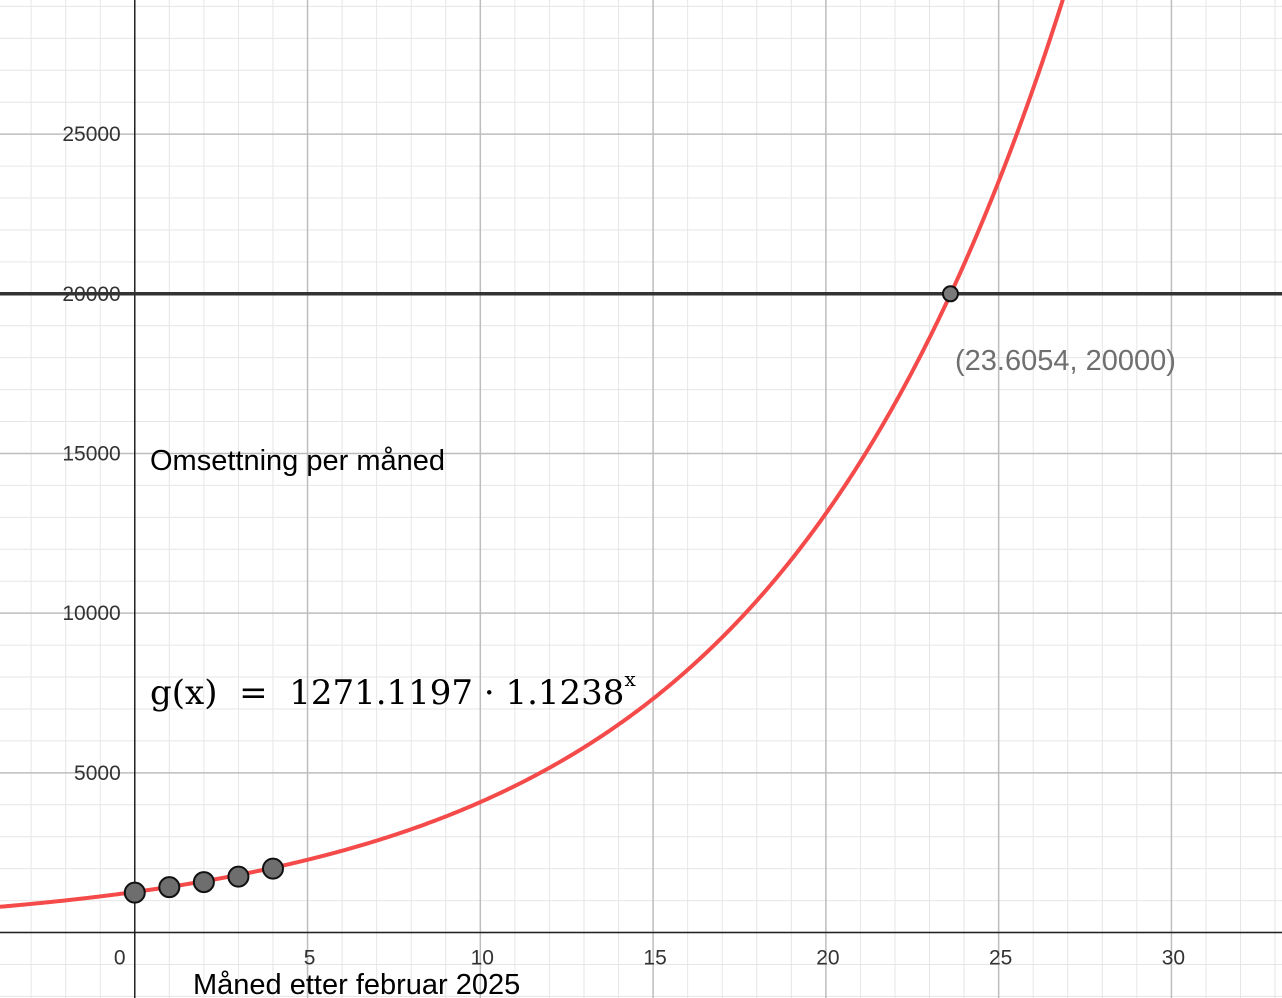 The image size is (1282, 998). Describe the element at coordinates (356, 983) in the screenshot. I see `x-axis-label: Måned etter februar 2025` at that location.